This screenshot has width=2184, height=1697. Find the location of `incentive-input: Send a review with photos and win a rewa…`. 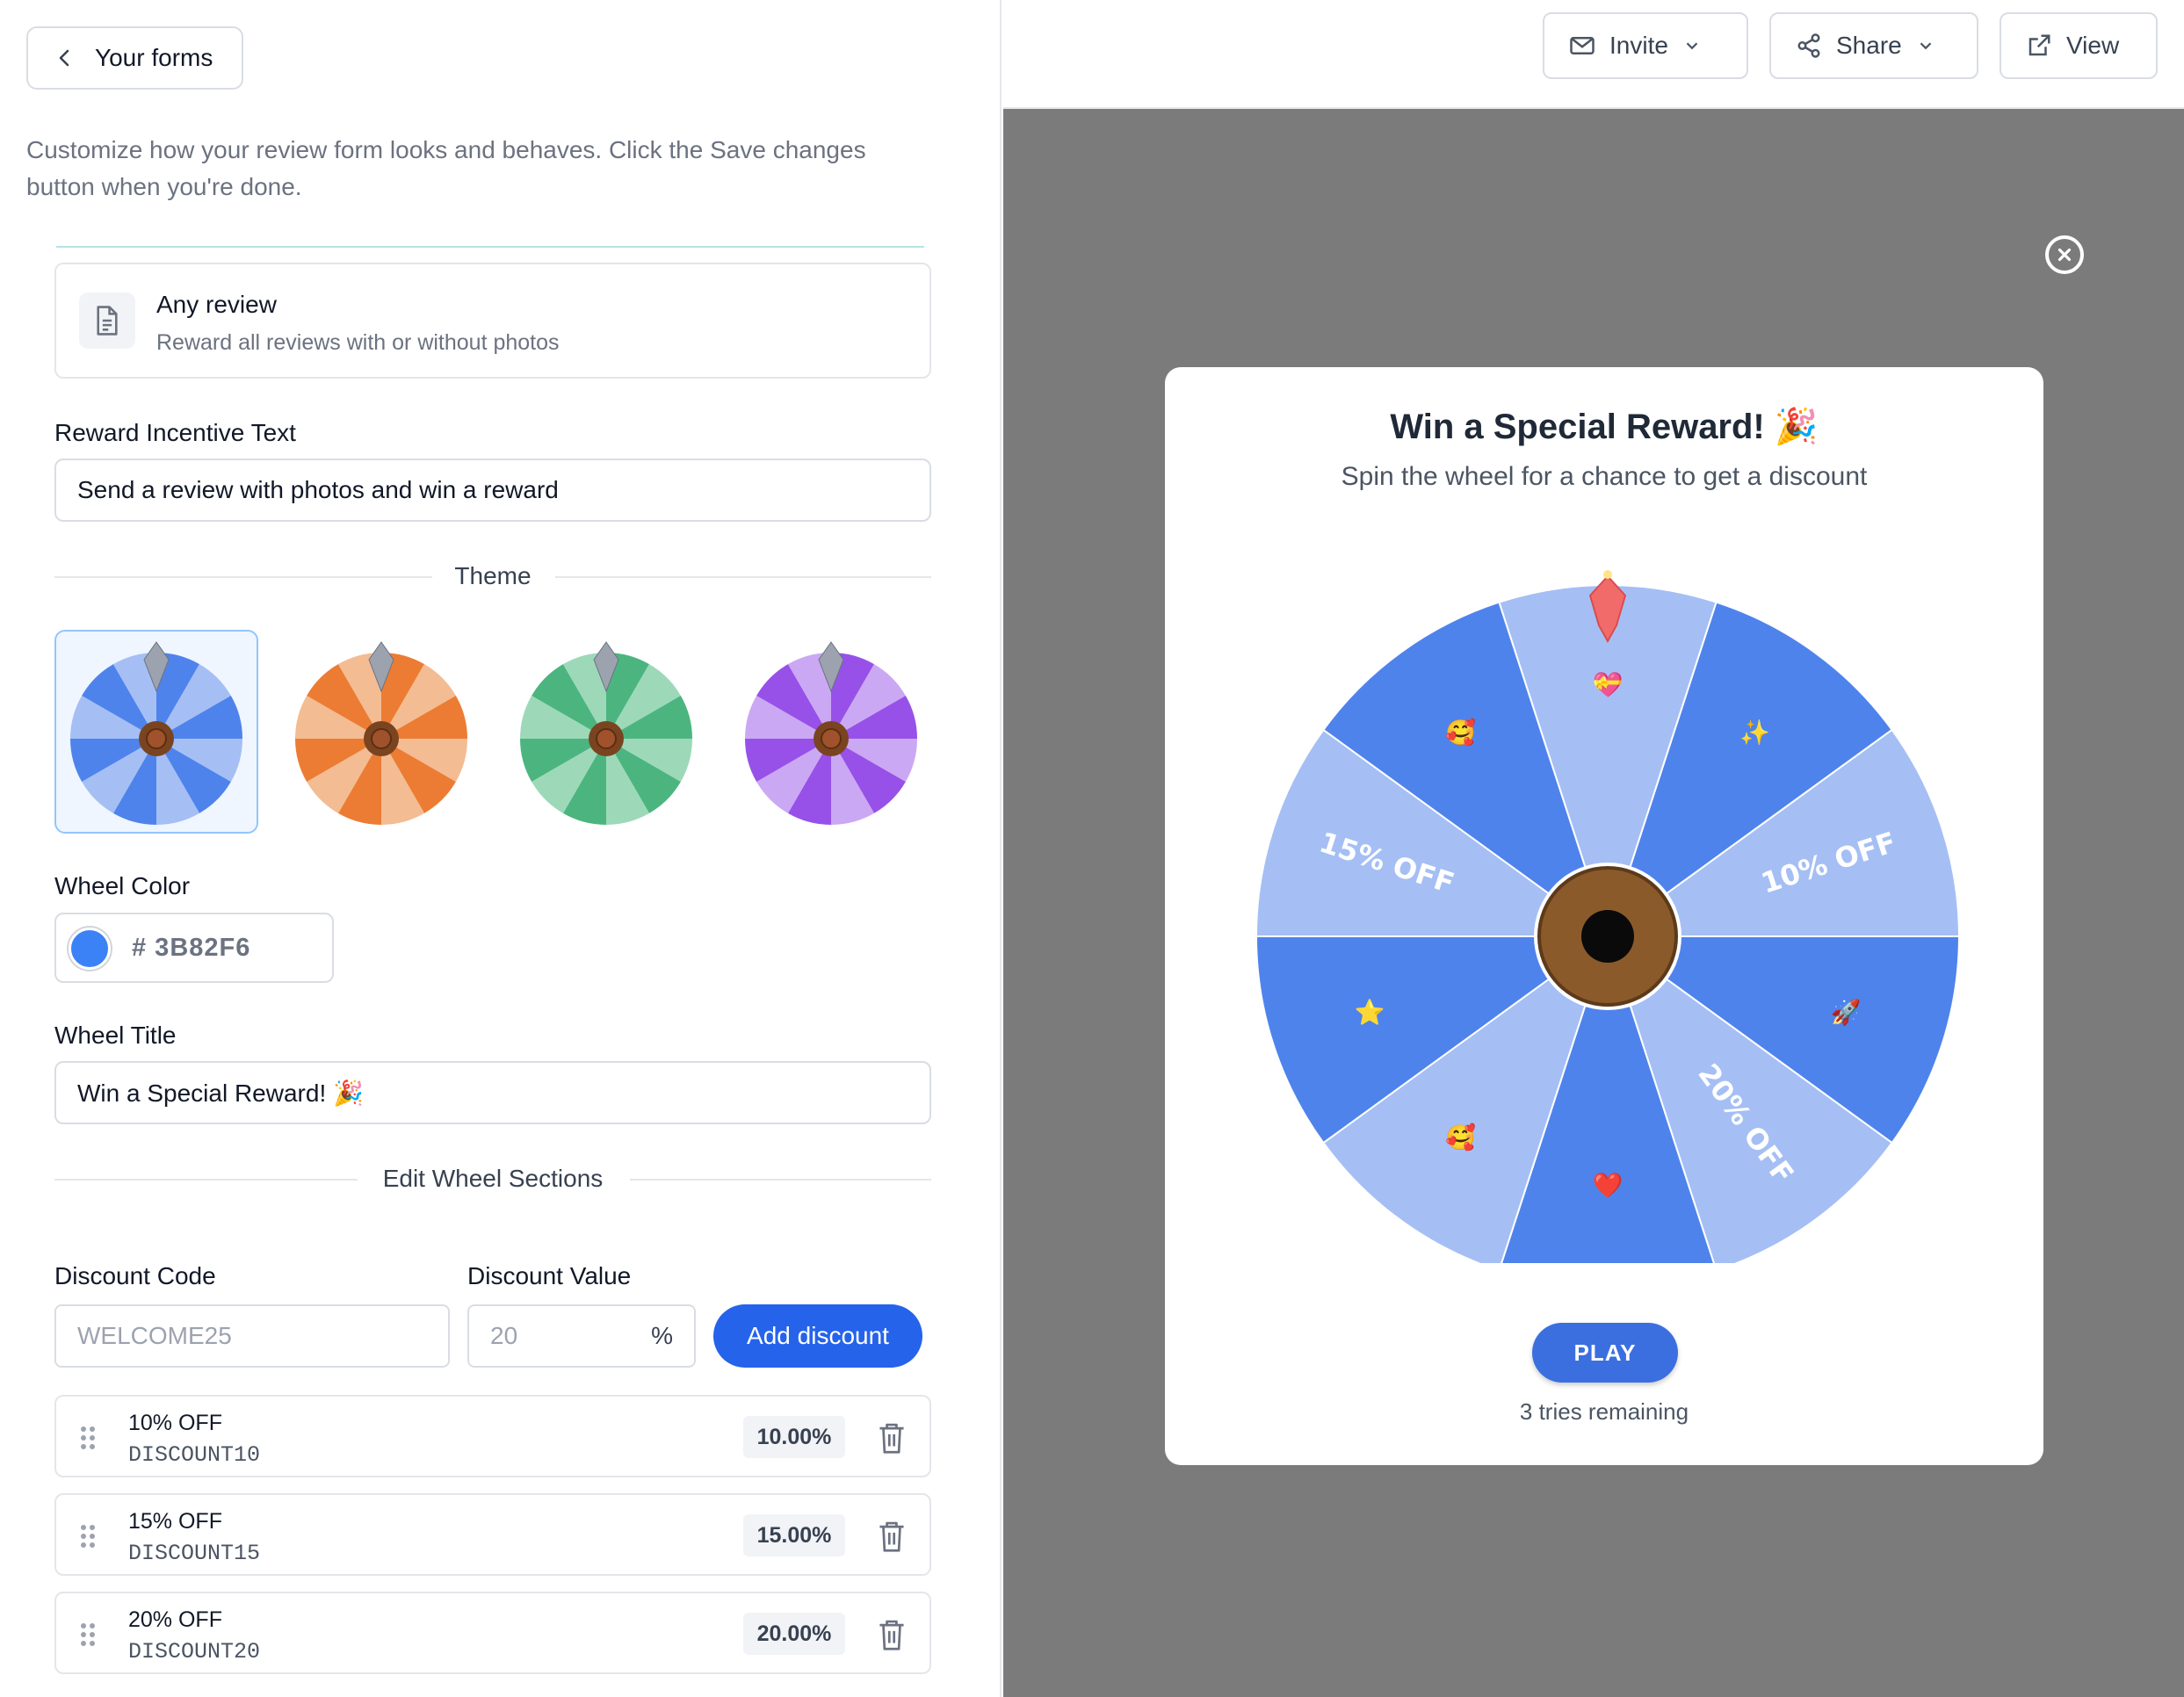

incentive-input: Send a review with photos and win a rewa… is located at coordinates (492, 490).